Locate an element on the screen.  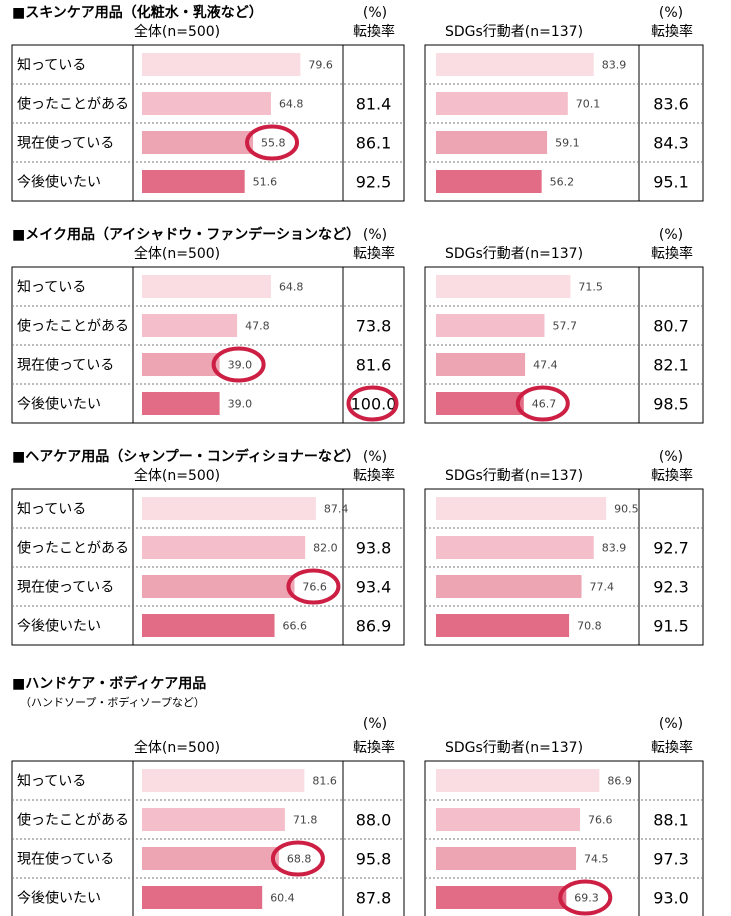
panel-1-sdgs-value-label-2: 70.1 is located at coordinates (588, 104).